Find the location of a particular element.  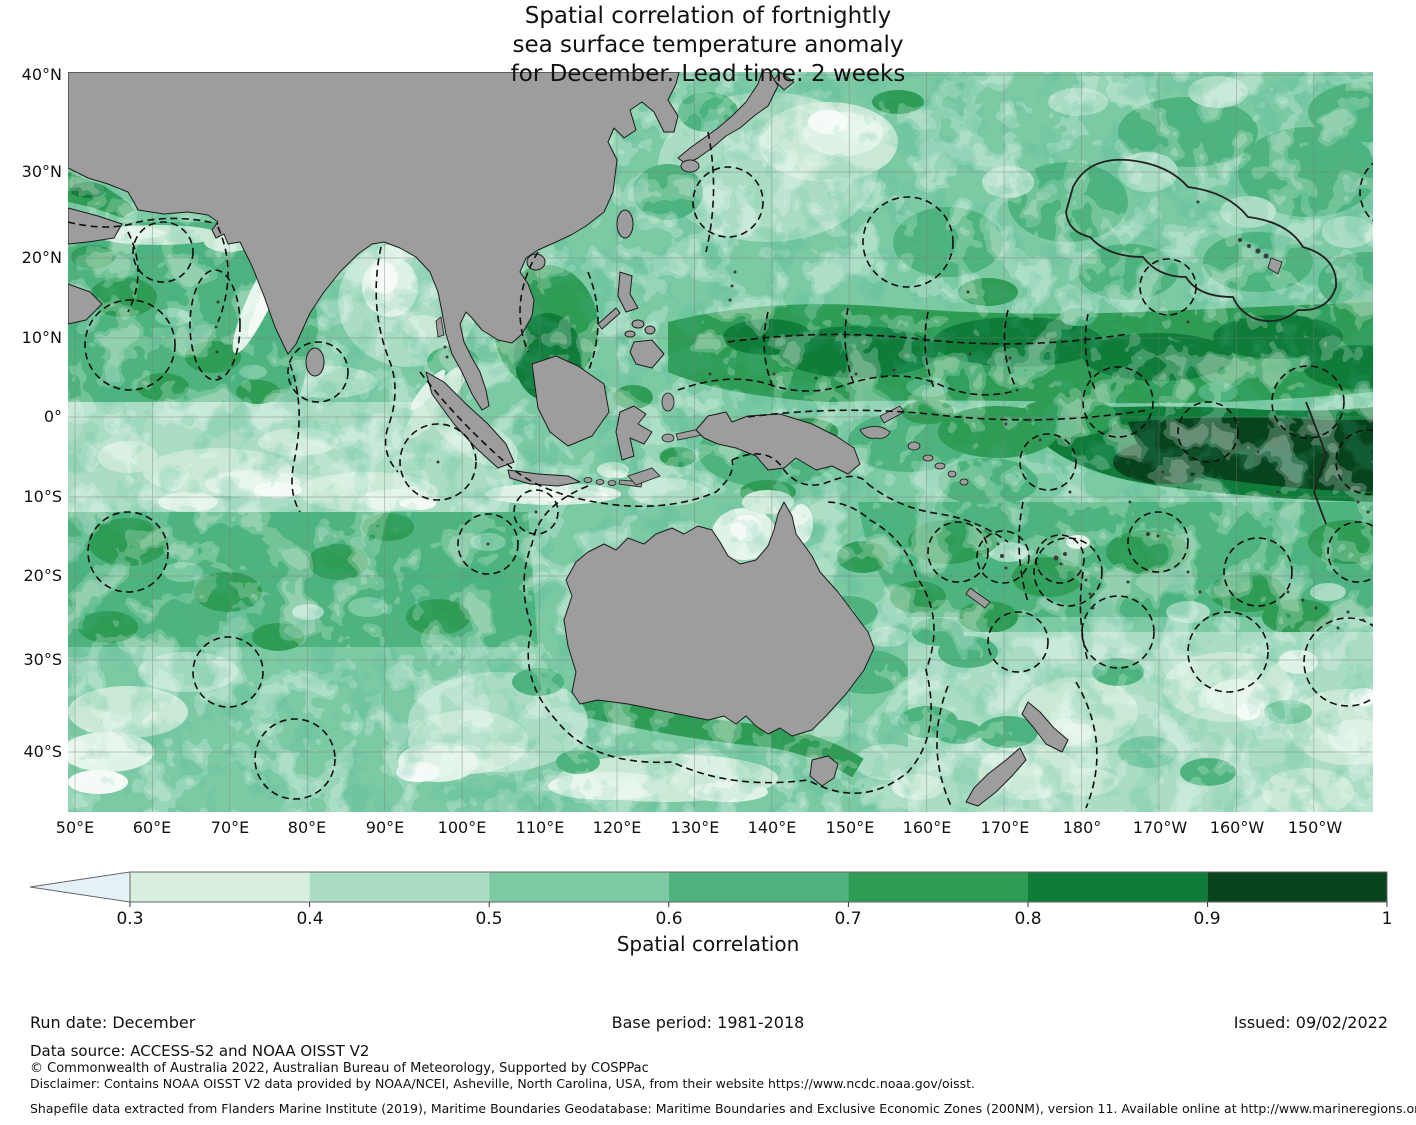

colorbar-under-arrow is located at coordinates (80, 887).